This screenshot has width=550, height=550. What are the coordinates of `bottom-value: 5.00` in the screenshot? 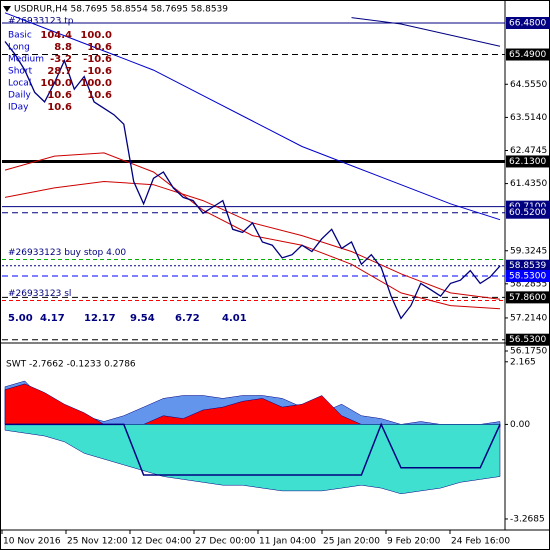 It's located at (20, 318).